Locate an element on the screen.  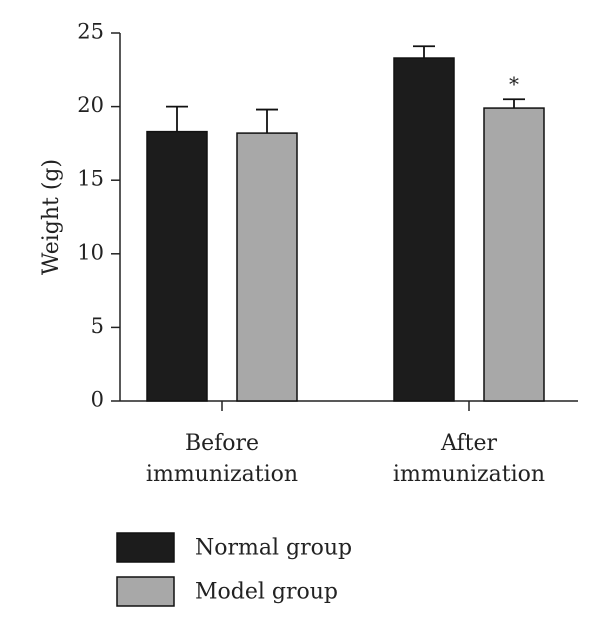
y-tick-label: 5 is located at coordinates (97, 326).